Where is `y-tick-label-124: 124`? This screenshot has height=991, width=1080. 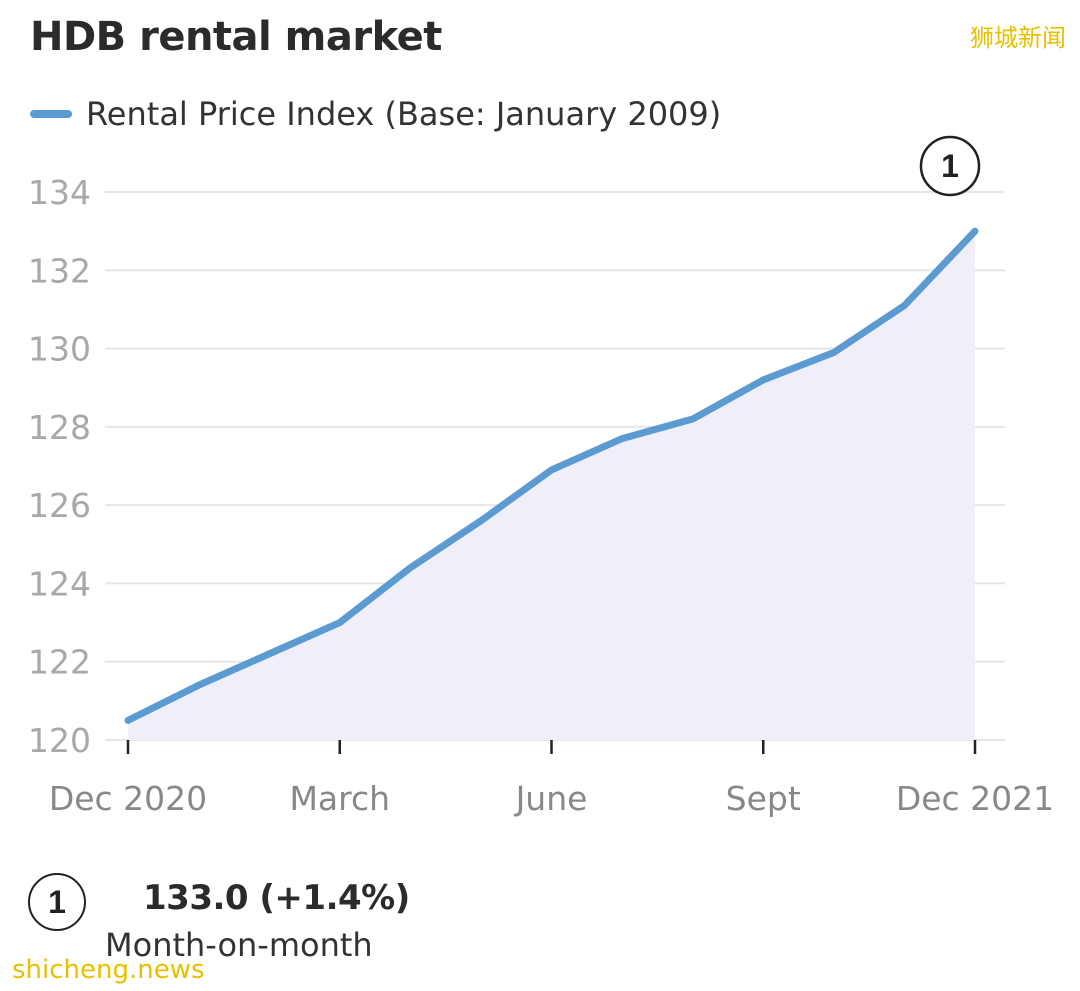
y-tick-label-124: 124 is located at coordinates (59, 583).